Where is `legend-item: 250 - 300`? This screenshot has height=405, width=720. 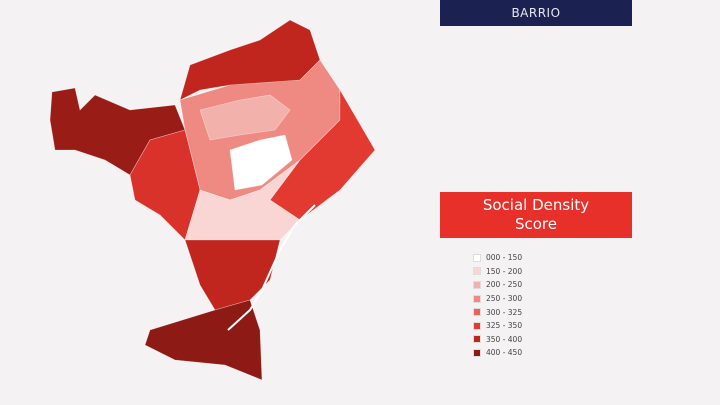 legend-item: 250 - 300 is located at coordinates (497, 299).